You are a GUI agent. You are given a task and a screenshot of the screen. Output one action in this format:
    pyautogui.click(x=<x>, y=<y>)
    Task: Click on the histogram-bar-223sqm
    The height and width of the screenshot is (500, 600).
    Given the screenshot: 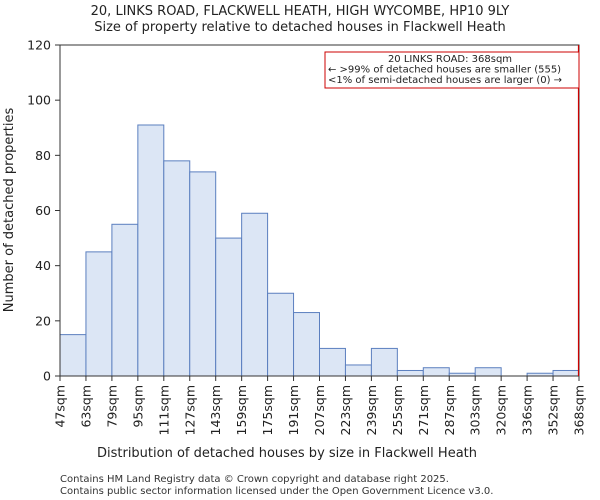 What is the action you would take?
    pyautogui.click(x=358, y=370)
    